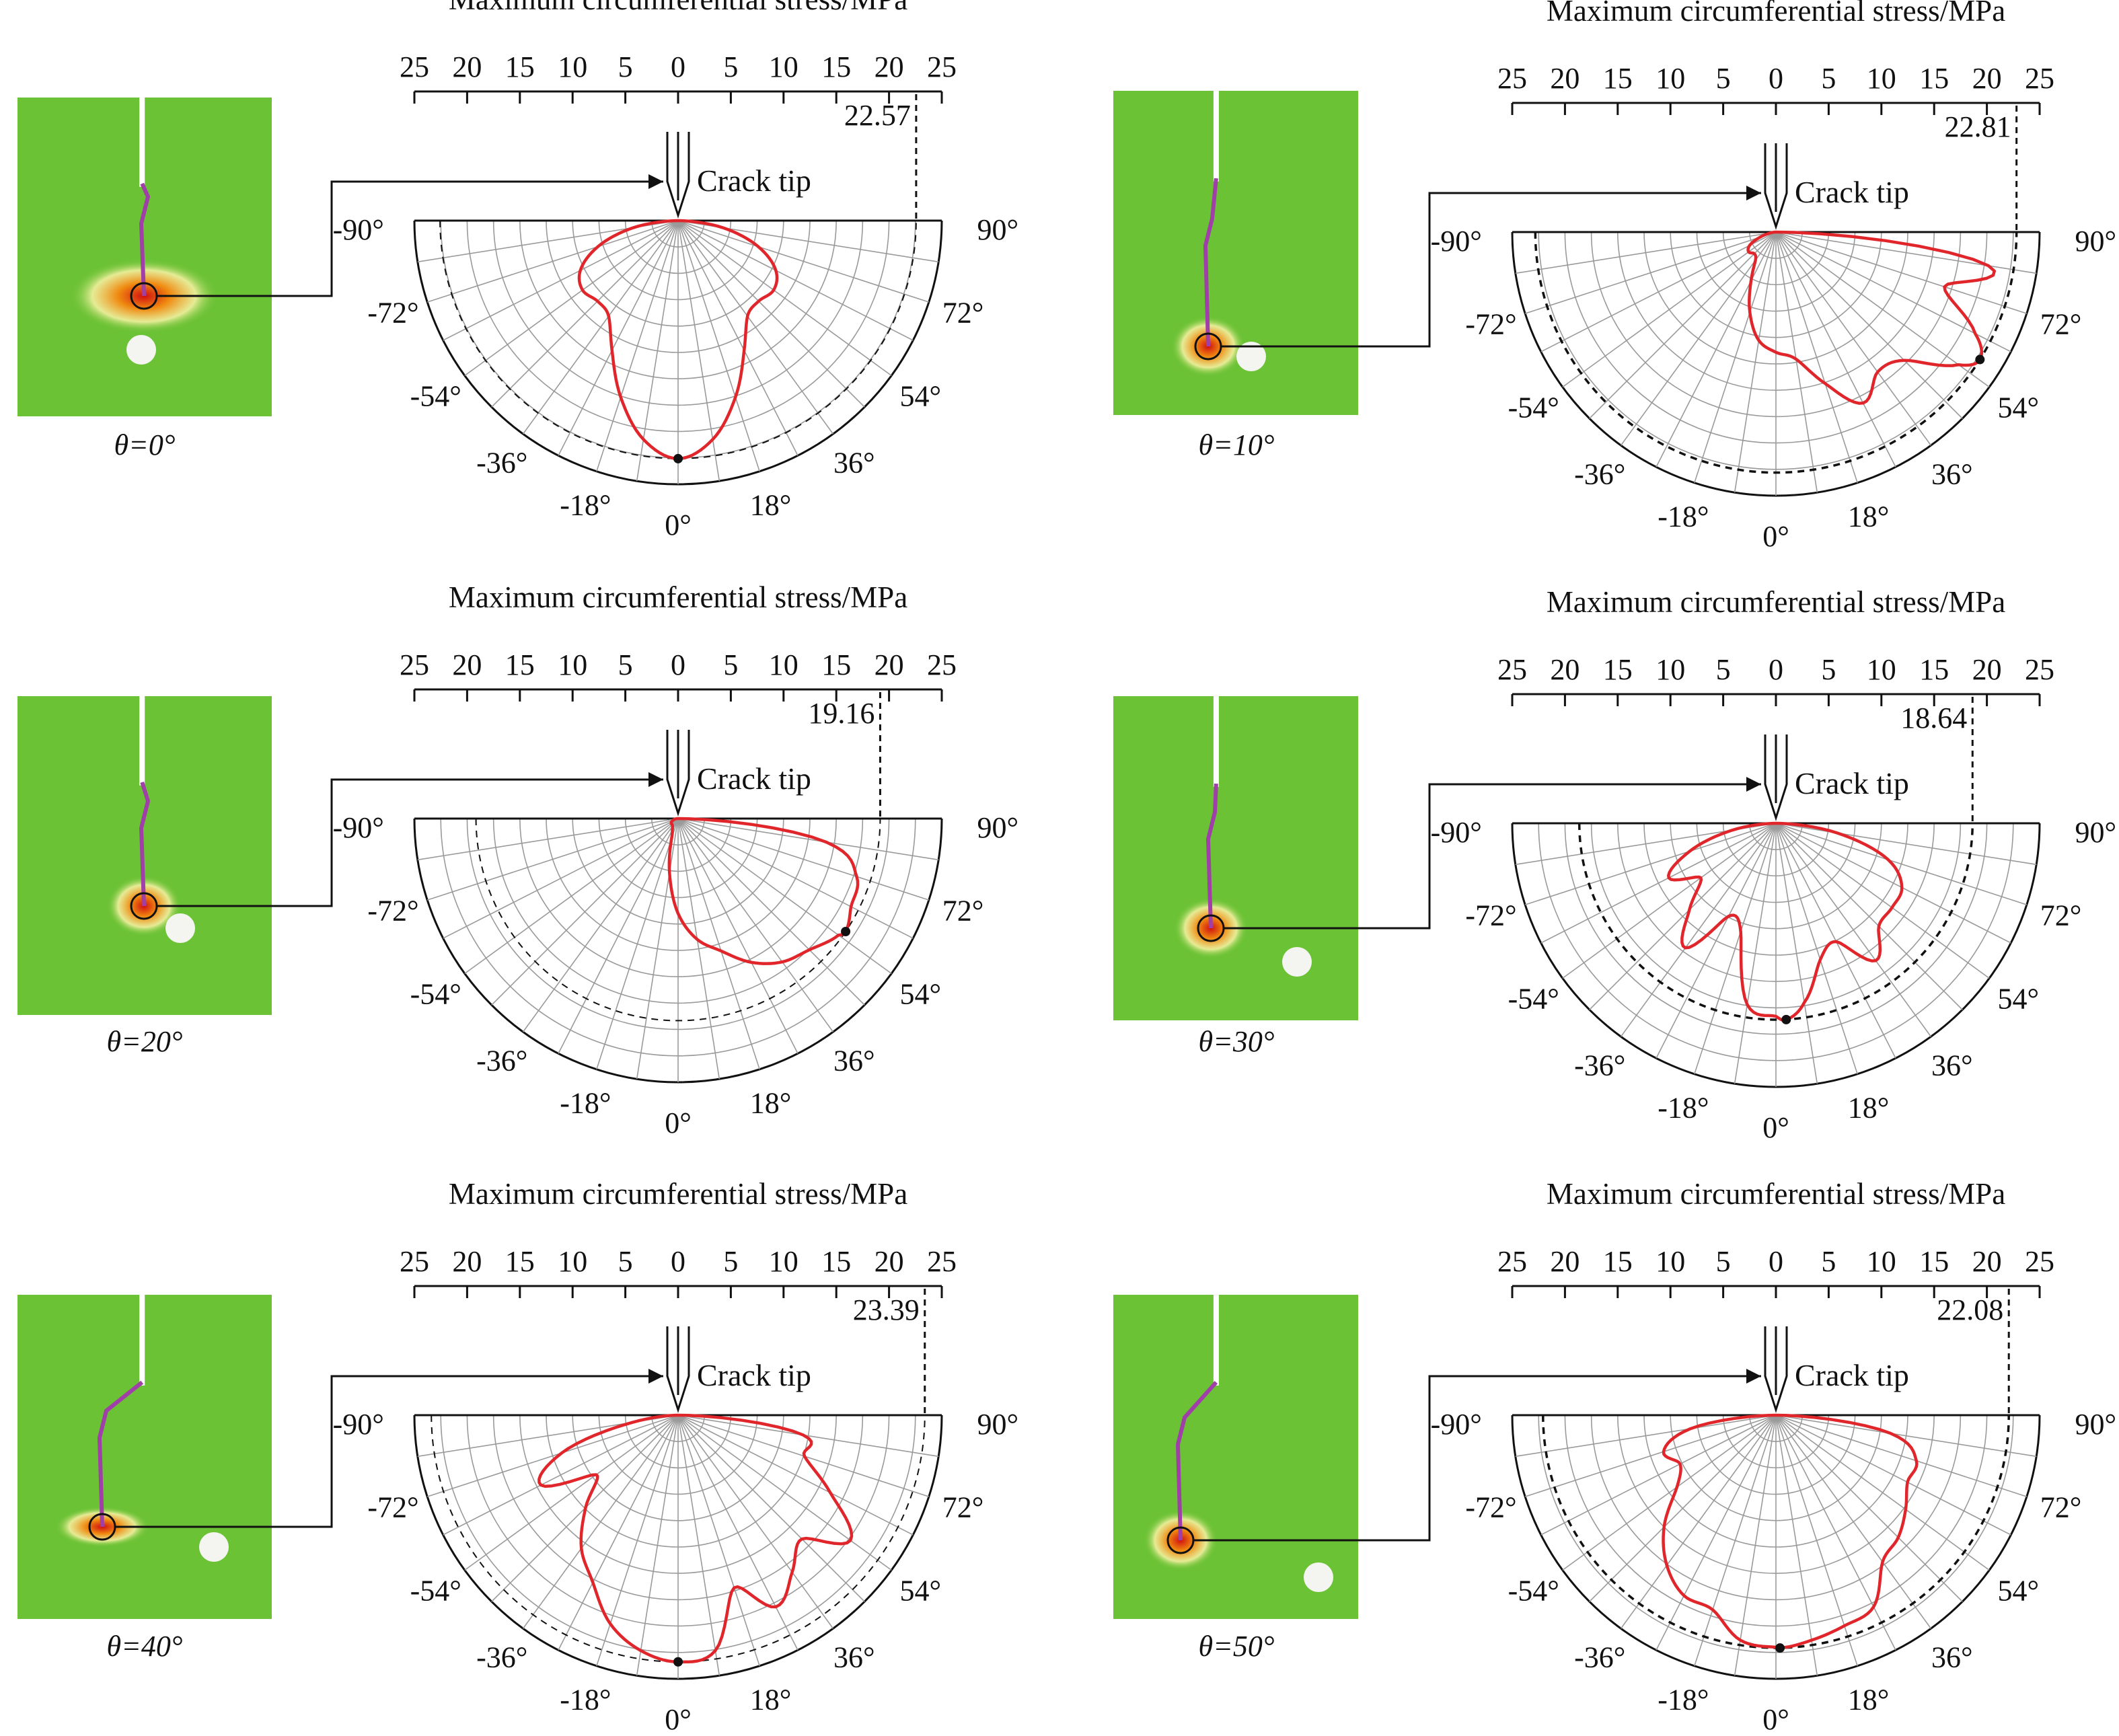  What do you see at coordinates (2061, 915) in the screenshot?
I see `angle-label: 72°` at bounding box center [2061, 915].